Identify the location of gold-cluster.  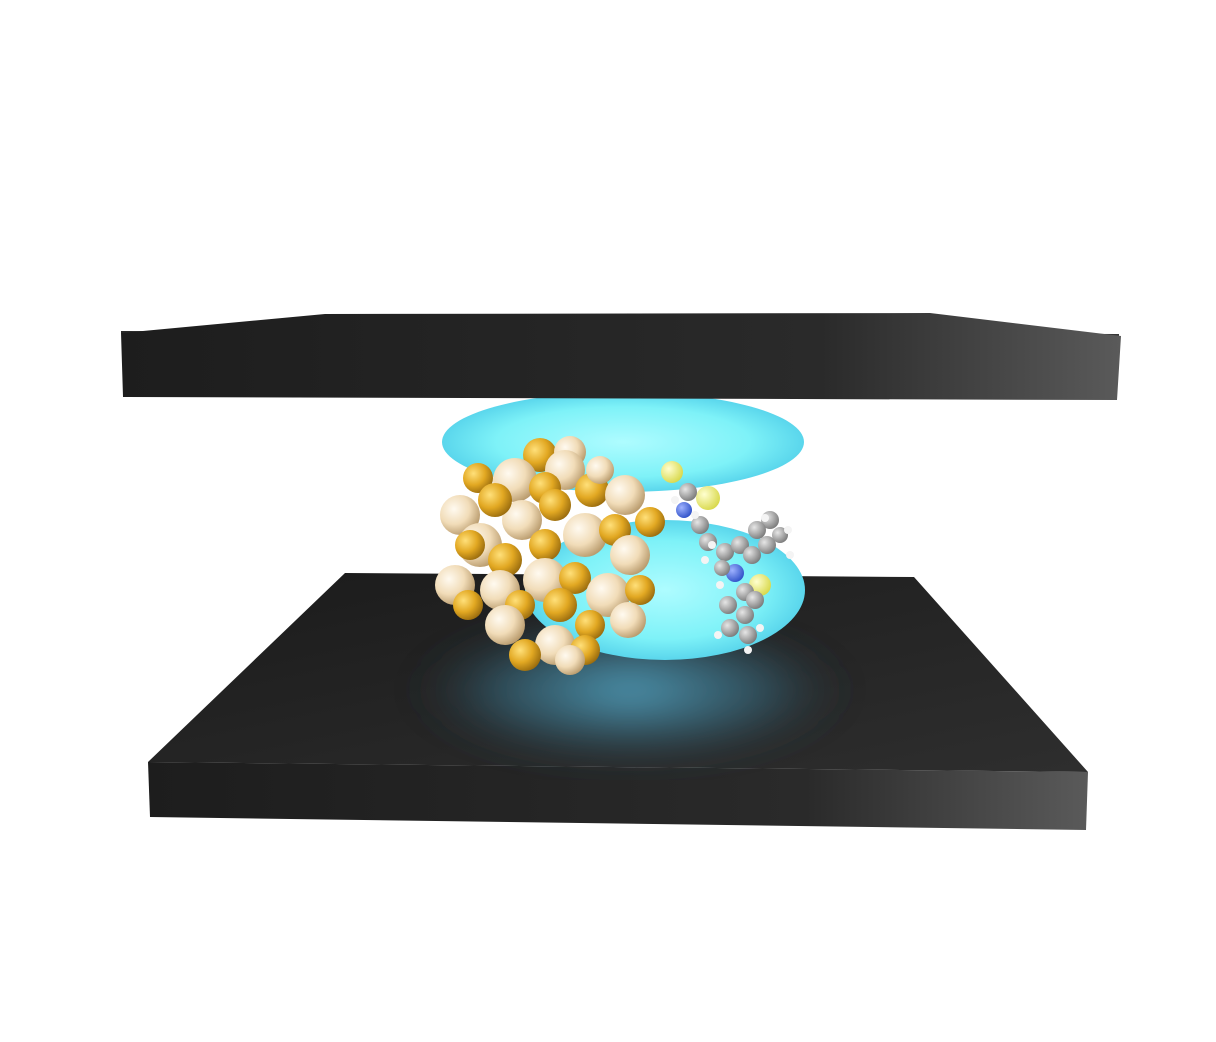
(550, 555).